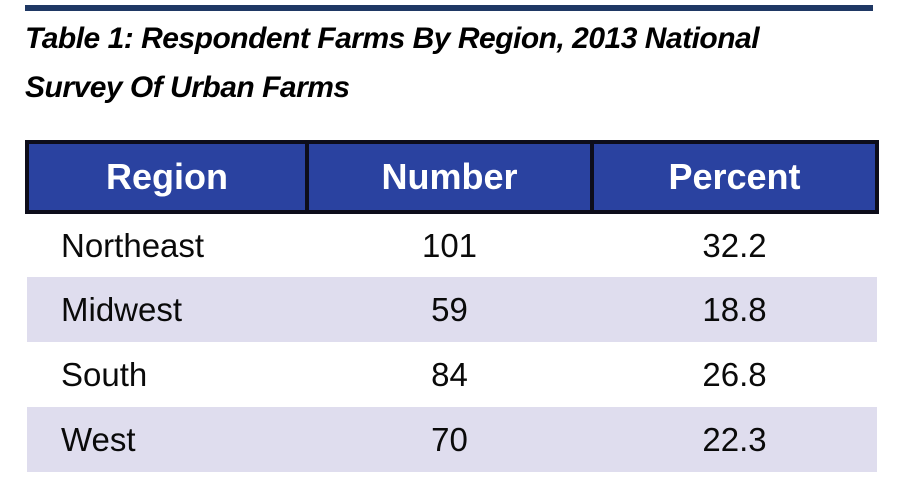 The width and height of the screenshot is (901, 500). I want to click on cell-percent: 32.2, so click(734, 245).